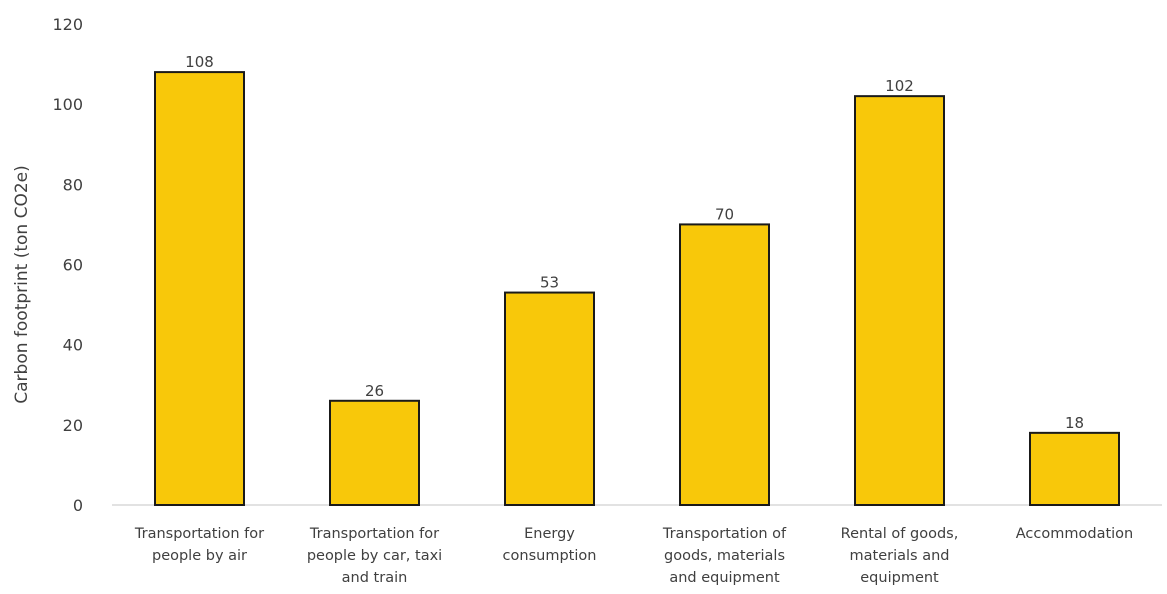 This screenshot has height=594, width=1167. I want to click on bar-value-label: 26, so click(374, 391).